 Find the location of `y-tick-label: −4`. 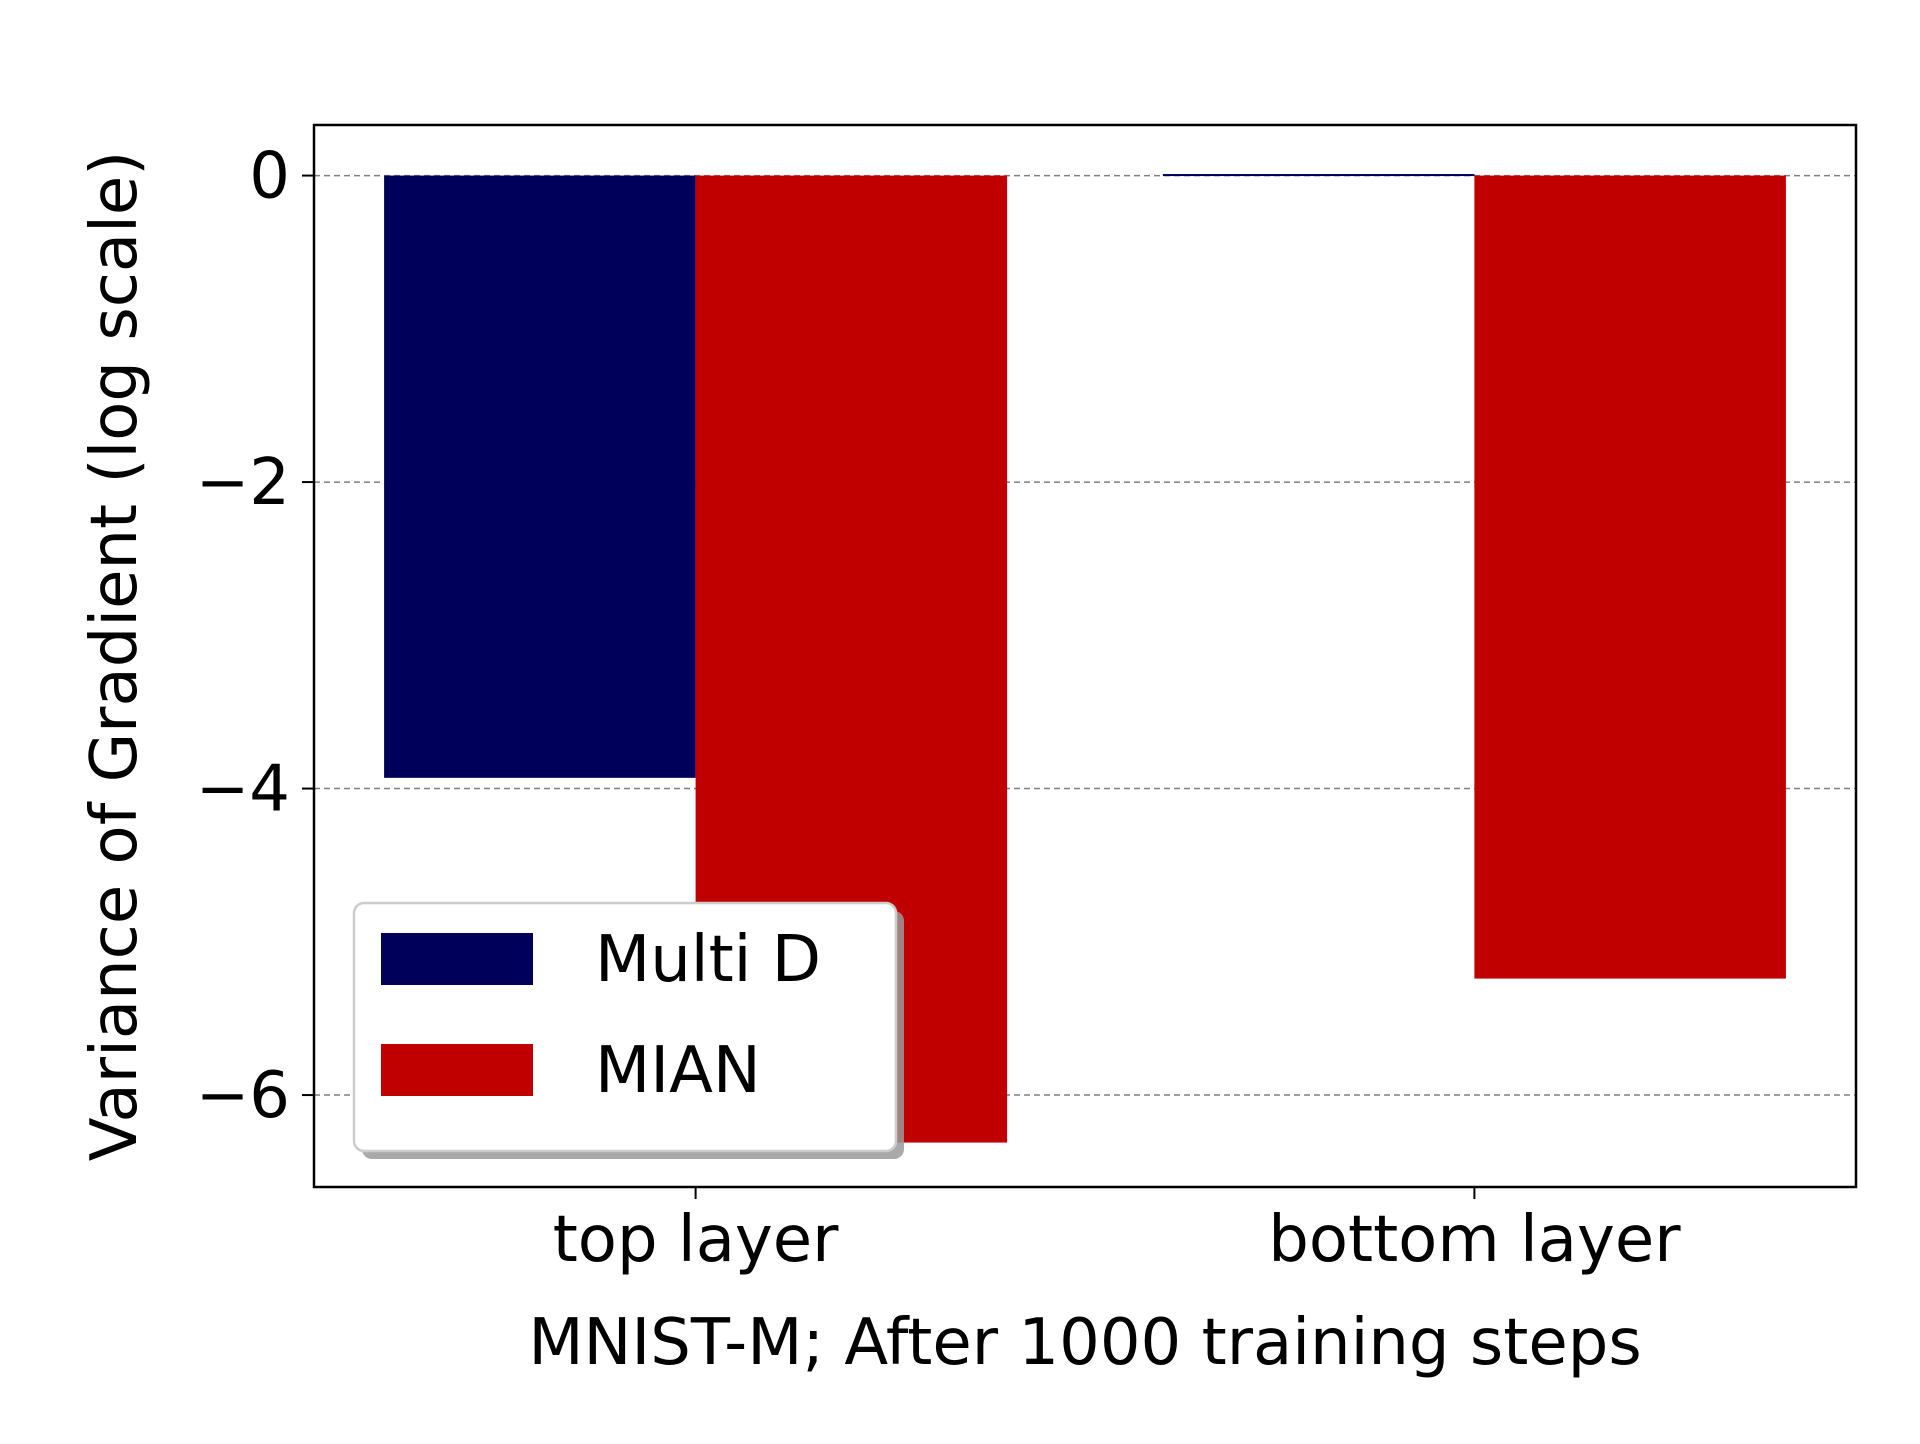

y-tick-label: −4 is located at coordinates (243, 790).